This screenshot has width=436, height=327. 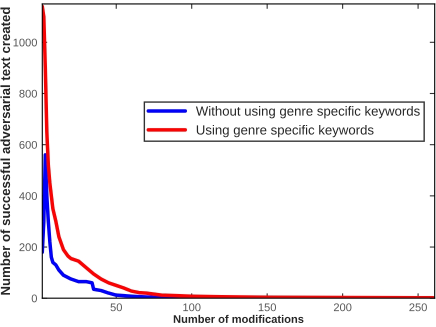 What do you see at coordinates (343, 307) in the screenshot?
I see `x-tick-label: 200` at bounding box center [343, 307].